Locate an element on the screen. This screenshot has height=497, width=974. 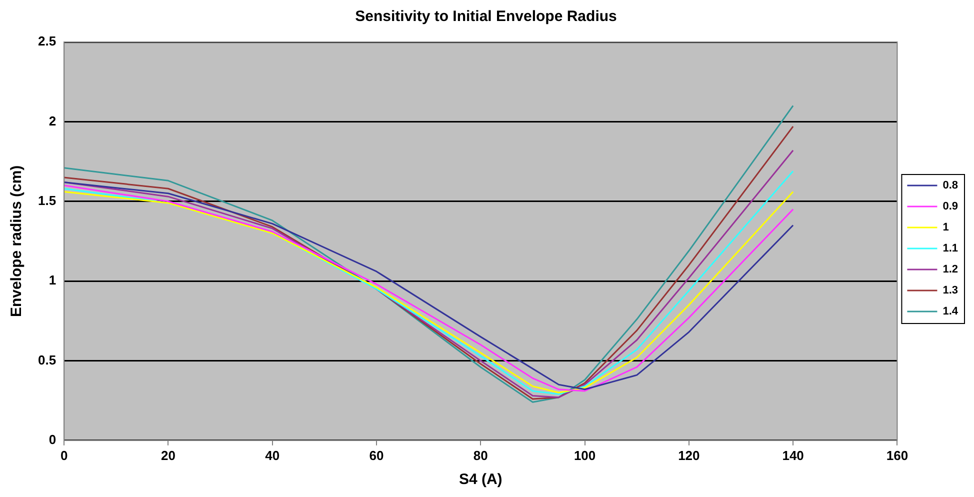
x-tick-label: 80 is located at coordinates (480, 455).